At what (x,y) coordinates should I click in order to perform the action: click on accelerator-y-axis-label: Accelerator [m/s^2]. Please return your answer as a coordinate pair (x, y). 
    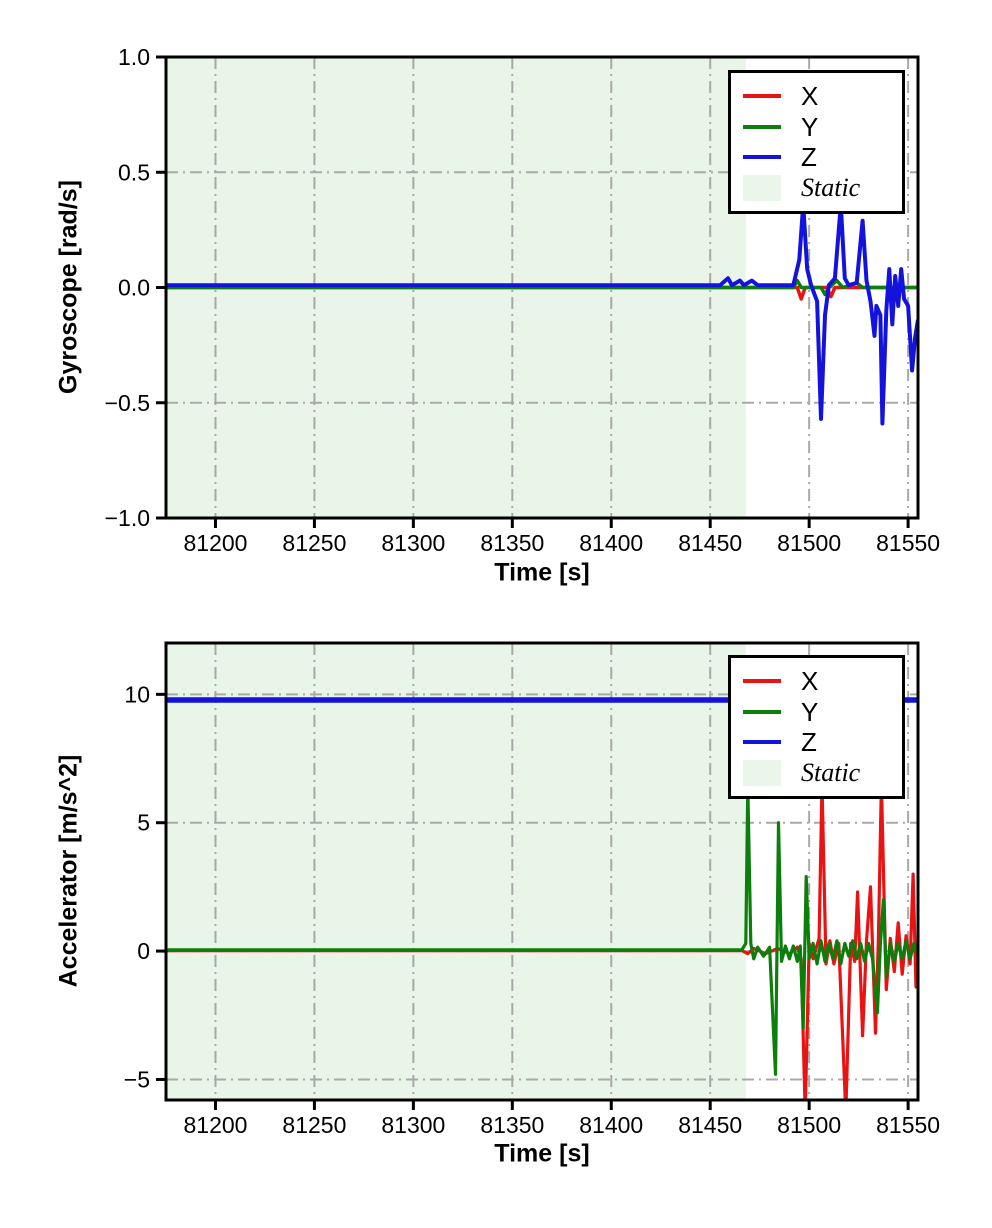
    Looking at the image, I should click on (68, 871).